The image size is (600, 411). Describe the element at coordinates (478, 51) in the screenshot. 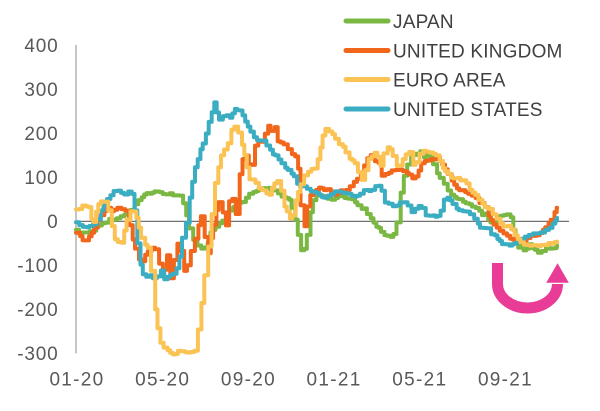

I see `svg-text: UNITED KINGDOM` at that location.